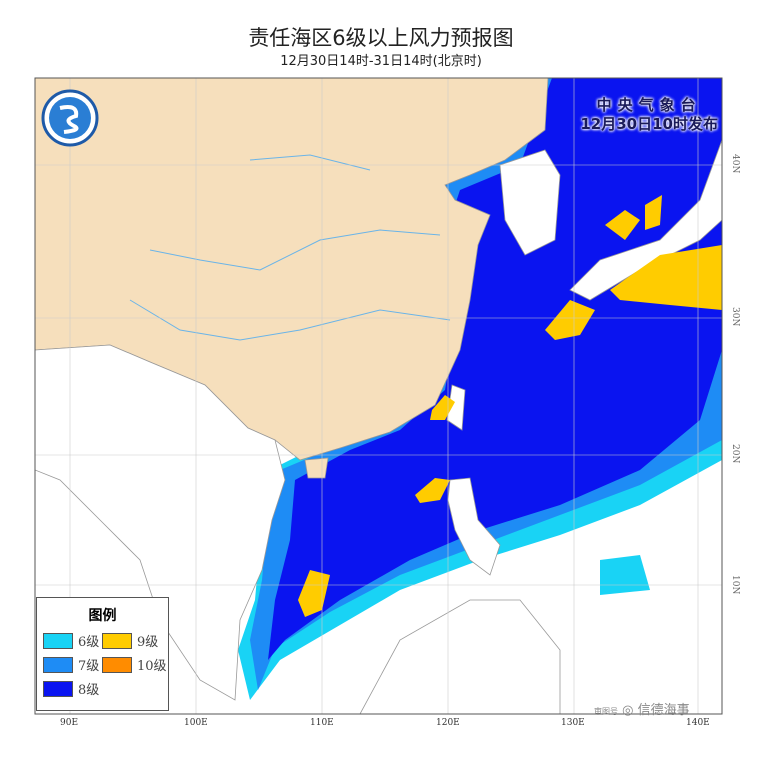  Describe the element at coordinates (530, 202) in the screenshot. I see `korea-land` at that location.